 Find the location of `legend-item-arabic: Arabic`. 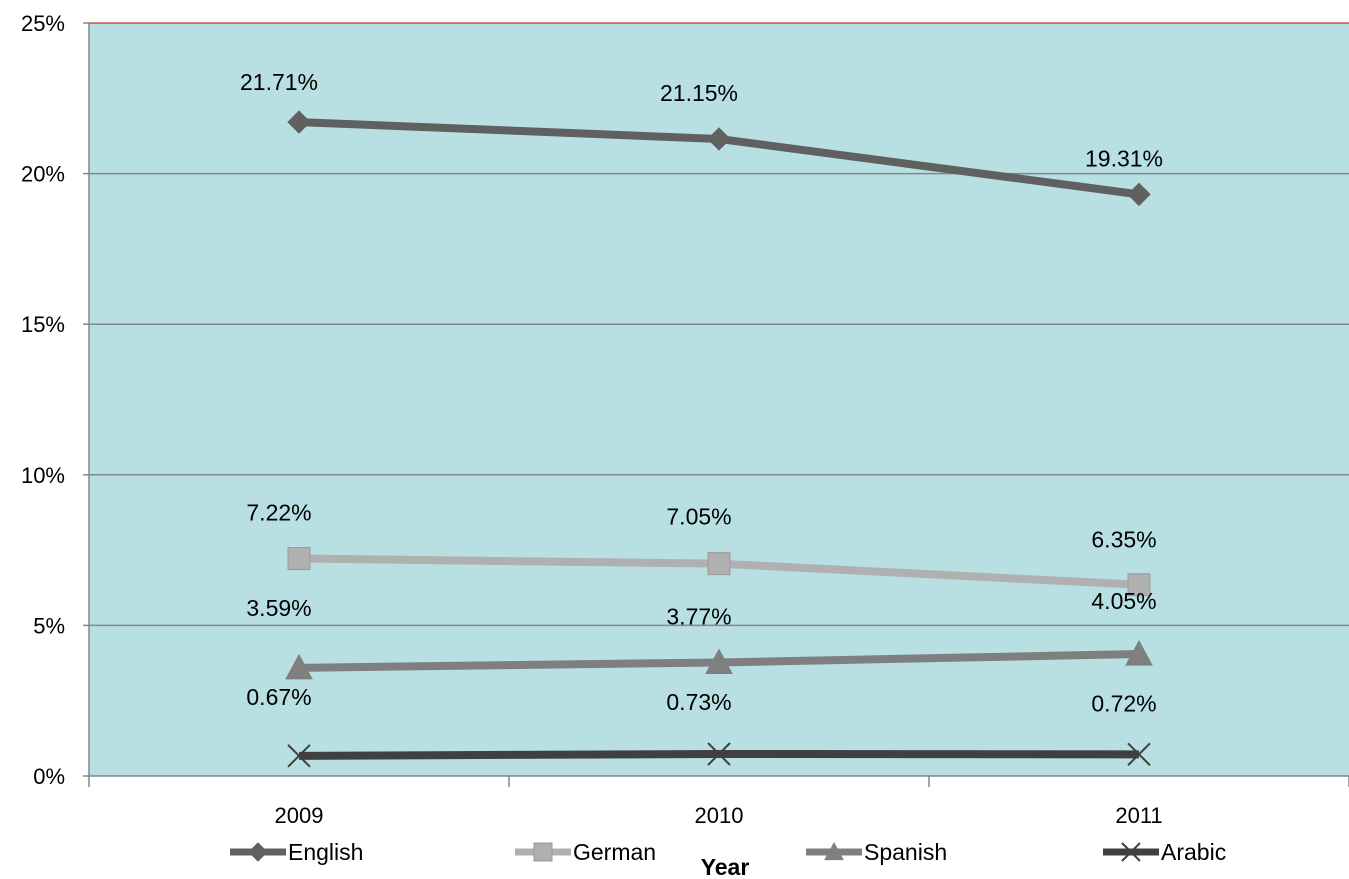

legend-item-arabic: Arabic is located at coordinates (1164, 852).